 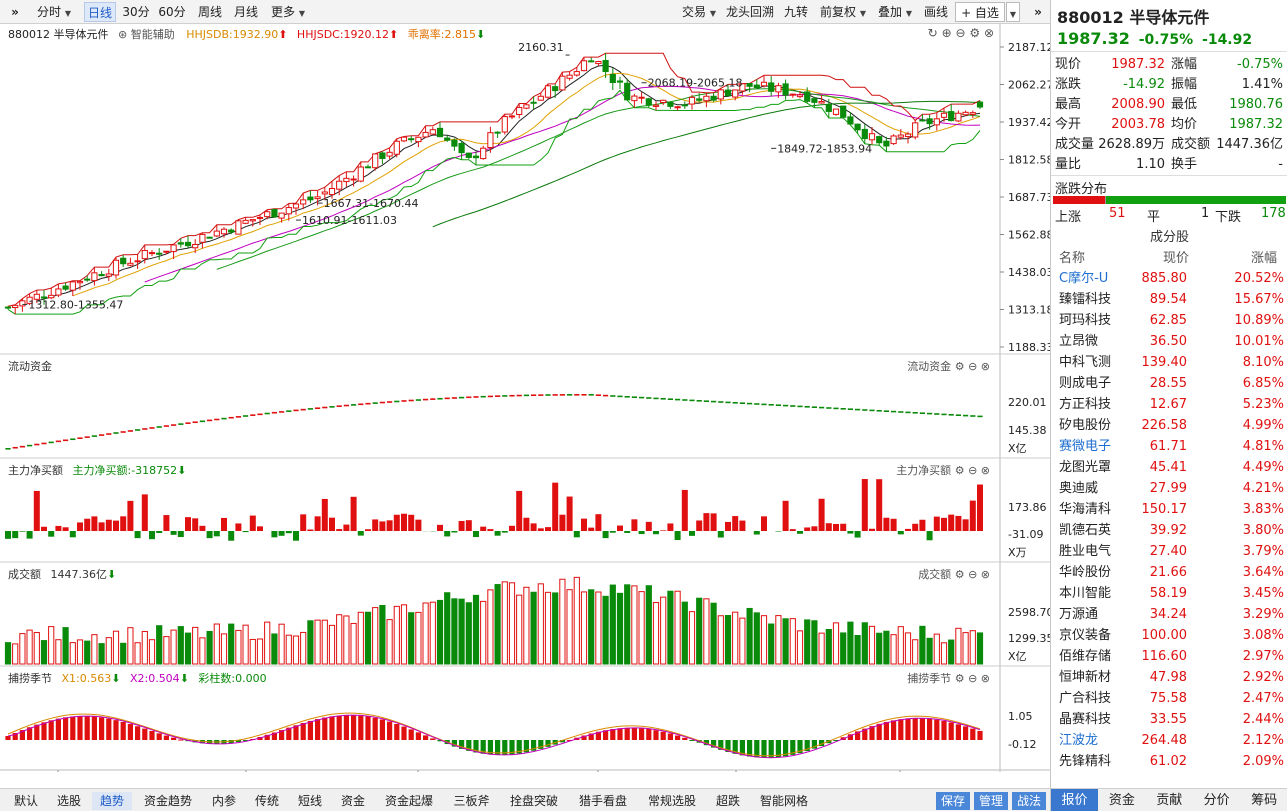 What do you see at coordinates (895, 12) in the screenshot?
I see `overlay-menu: 叠加 ▼` at bounding box center [895, 12].